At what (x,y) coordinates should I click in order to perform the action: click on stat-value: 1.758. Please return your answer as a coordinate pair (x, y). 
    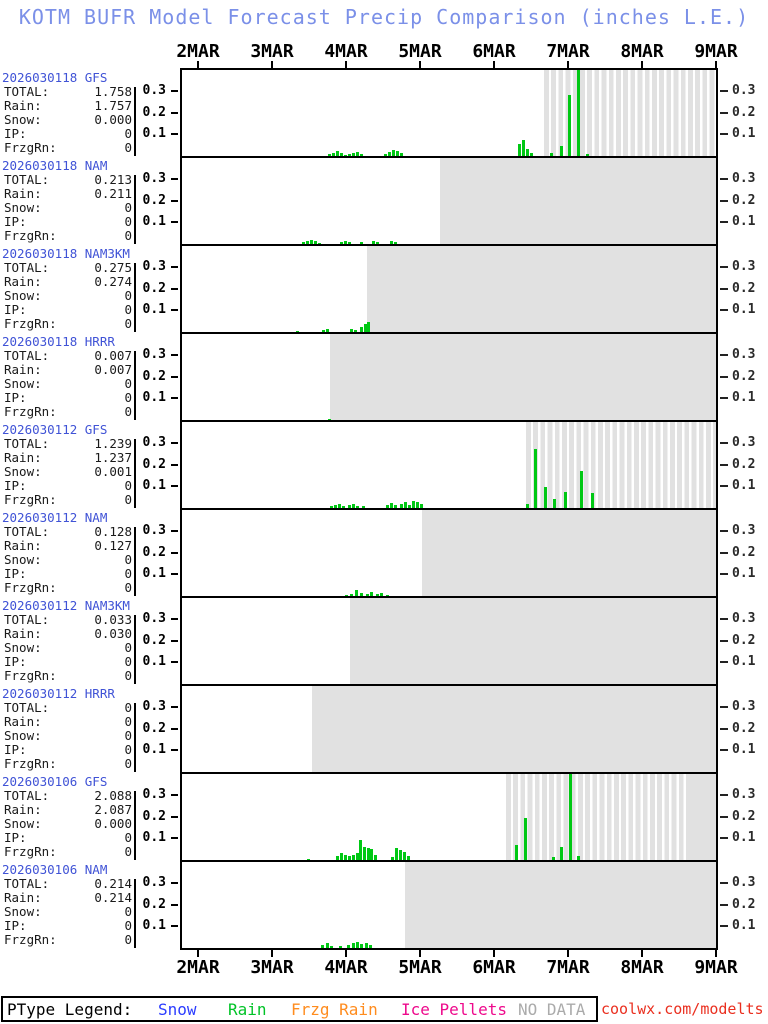
    Looking at the image, I should click on (113, 91).